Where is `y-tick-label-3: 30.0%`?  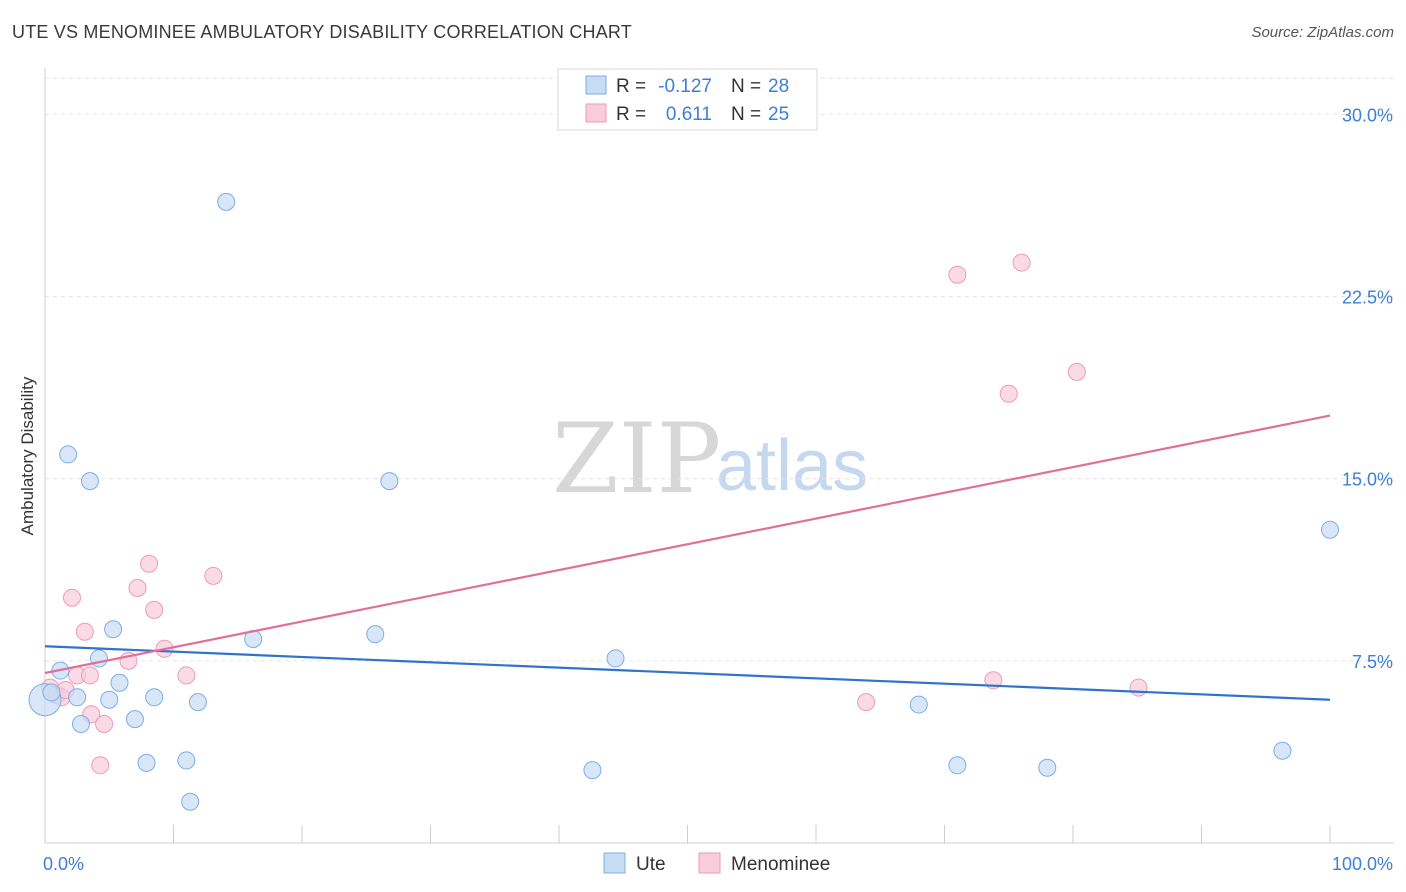
y-tick-label-3: 30.0% is located at coordinates (1367, 115).